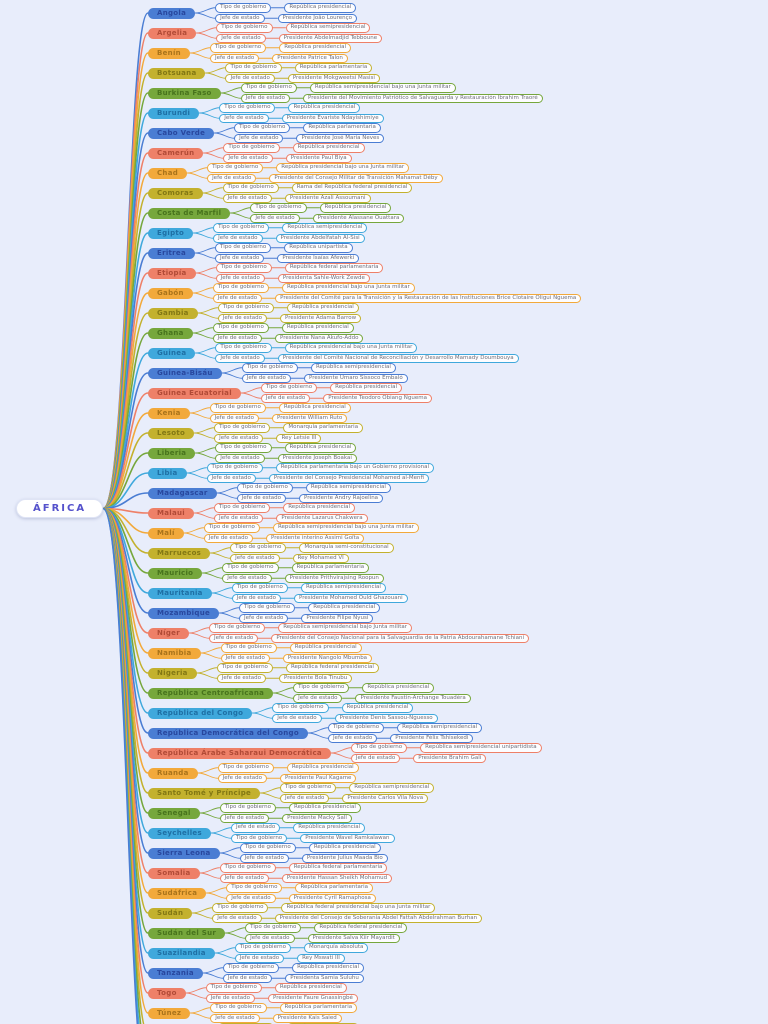  What do you see at coordinates (318, 158) in the screenshot?
I see `field-value-pill: Presidente Paul Biya` at bounding box center [318, 158].